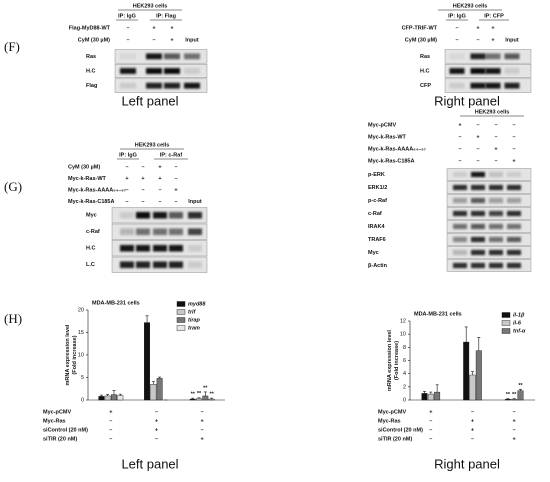 The height and width of the screenshot is (482, 550). I want to click on condition-label: siControl (20 nM), so click(65, 430).